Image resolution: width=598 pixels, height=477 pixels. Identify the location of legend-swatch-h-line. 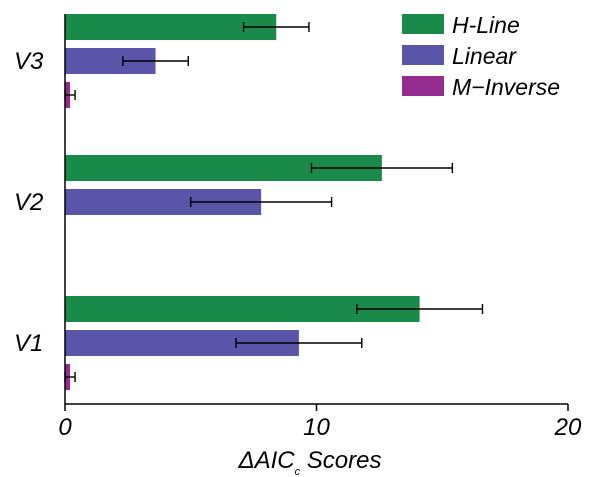
(423, 24).